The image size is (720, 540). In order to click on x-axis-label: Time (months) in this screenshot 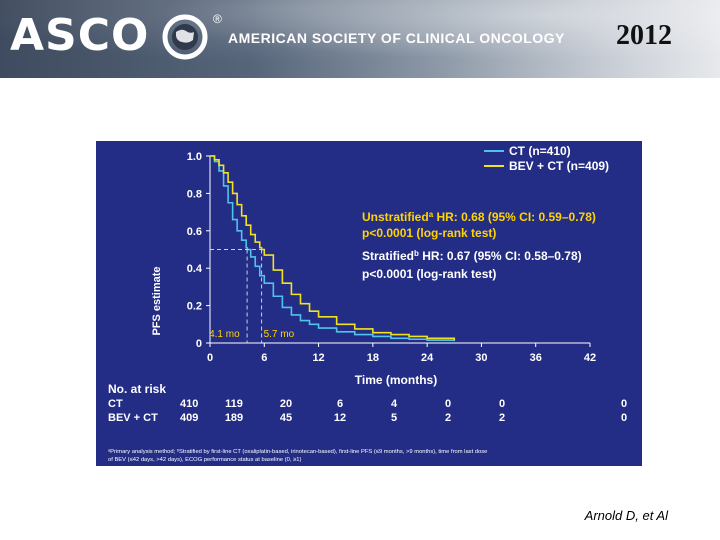, I will do `click(396, 380)`.